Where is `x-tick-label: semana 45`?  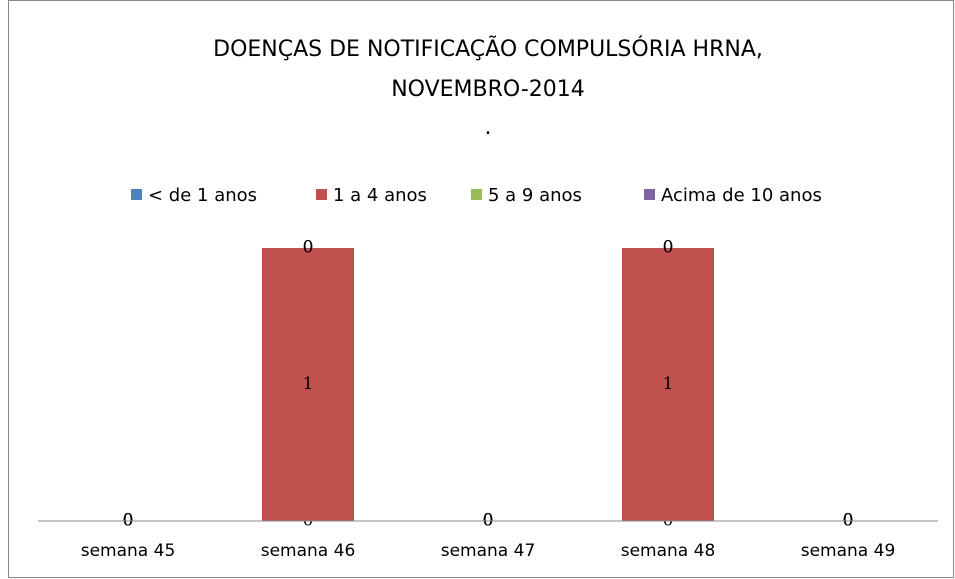
x-tick-label: semana 45 is located at coordinates (128, 551).